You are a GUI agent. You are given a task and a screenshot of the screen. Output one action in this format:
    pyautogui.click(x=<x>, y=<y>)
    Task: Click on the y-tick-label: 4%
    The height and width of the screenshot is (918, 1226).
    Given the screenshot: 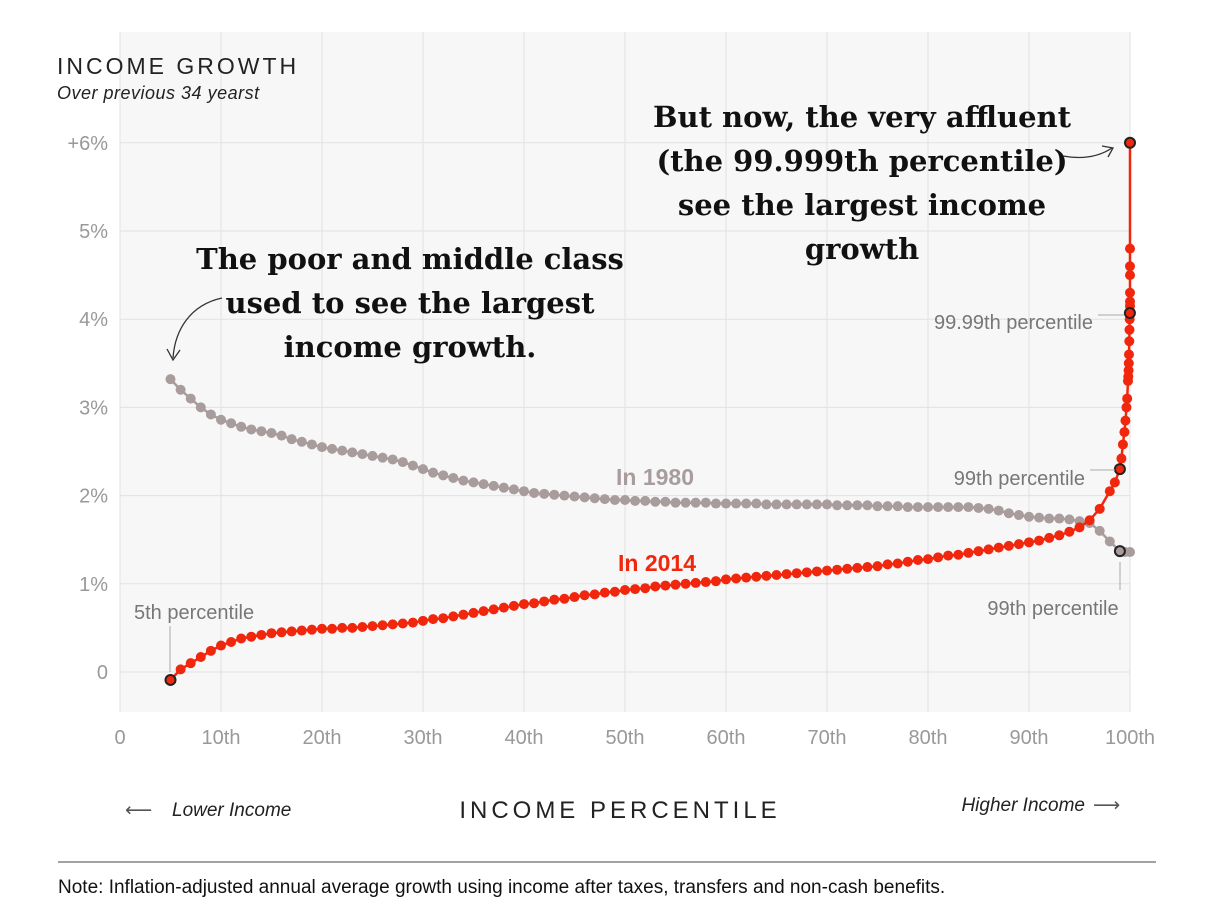 What is the action you would take?
    pyautogui.click(x=93, y=320)
    